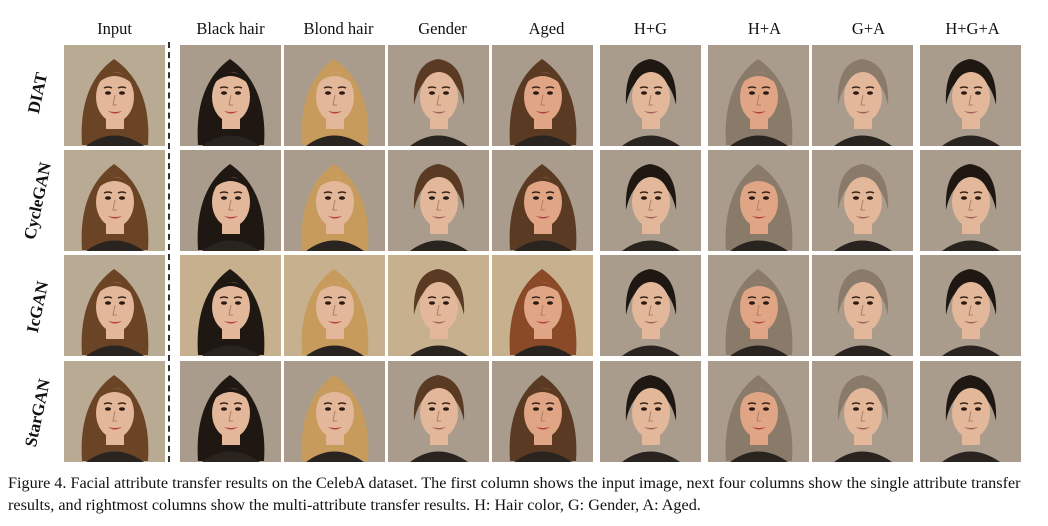 This screenshot has width=1048, height=526. What do you see at coordinates (37, 201) in the screenshot?
I see `row-label-cyclegan: CycleGAN` at bounding box center [37, 201].